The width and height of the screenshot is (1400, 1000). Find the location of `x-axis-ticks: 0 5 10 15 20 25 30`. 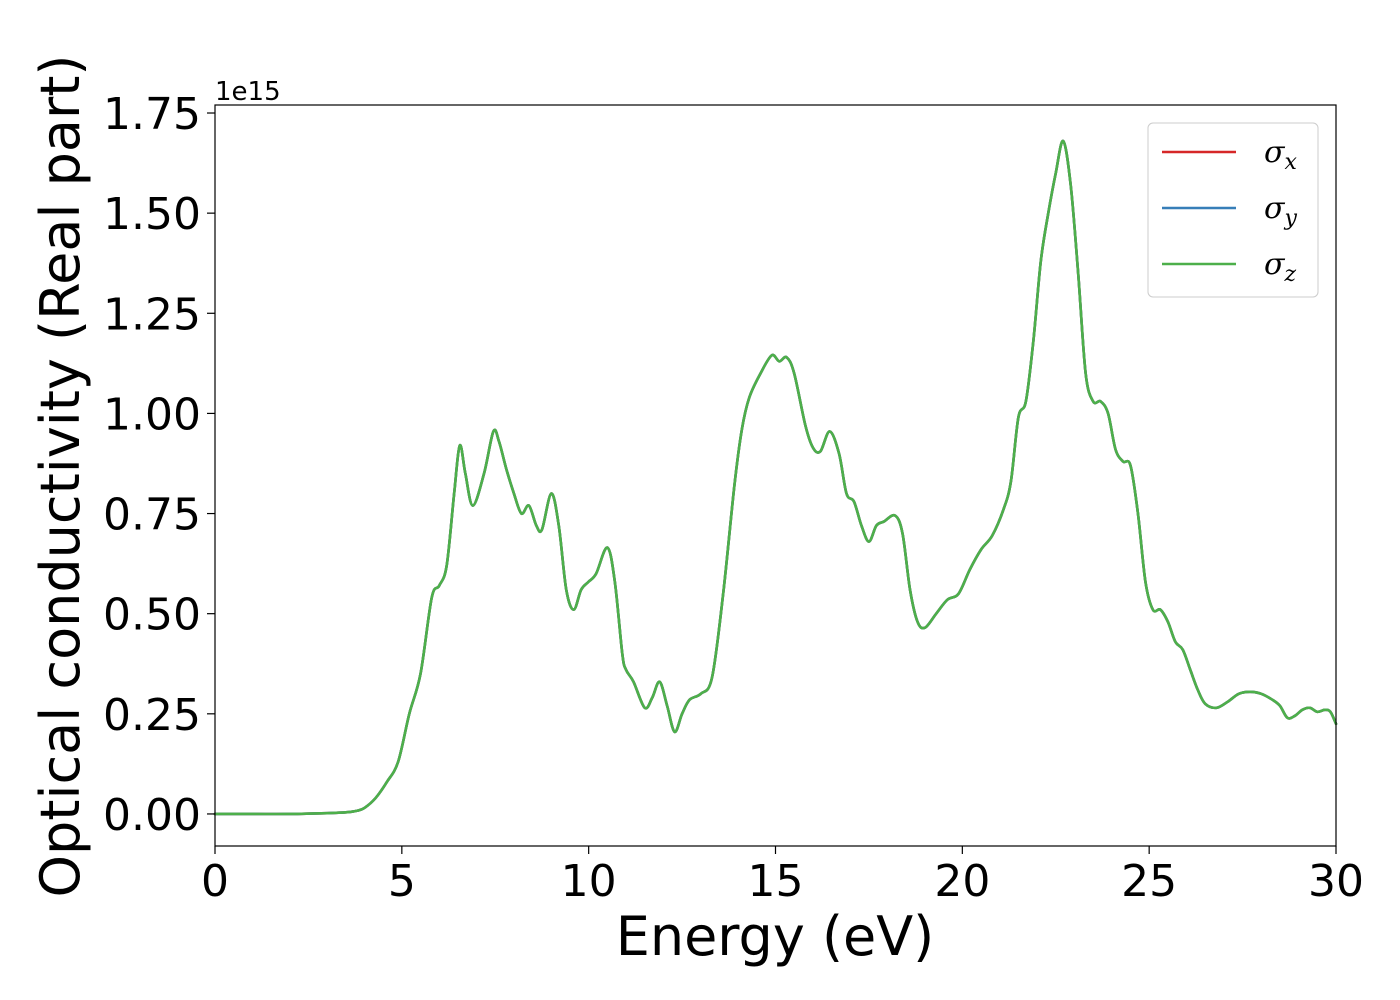

x-axis-ticks: 0 5 10 15 20 25 30 is located at coordinates (782, 876).